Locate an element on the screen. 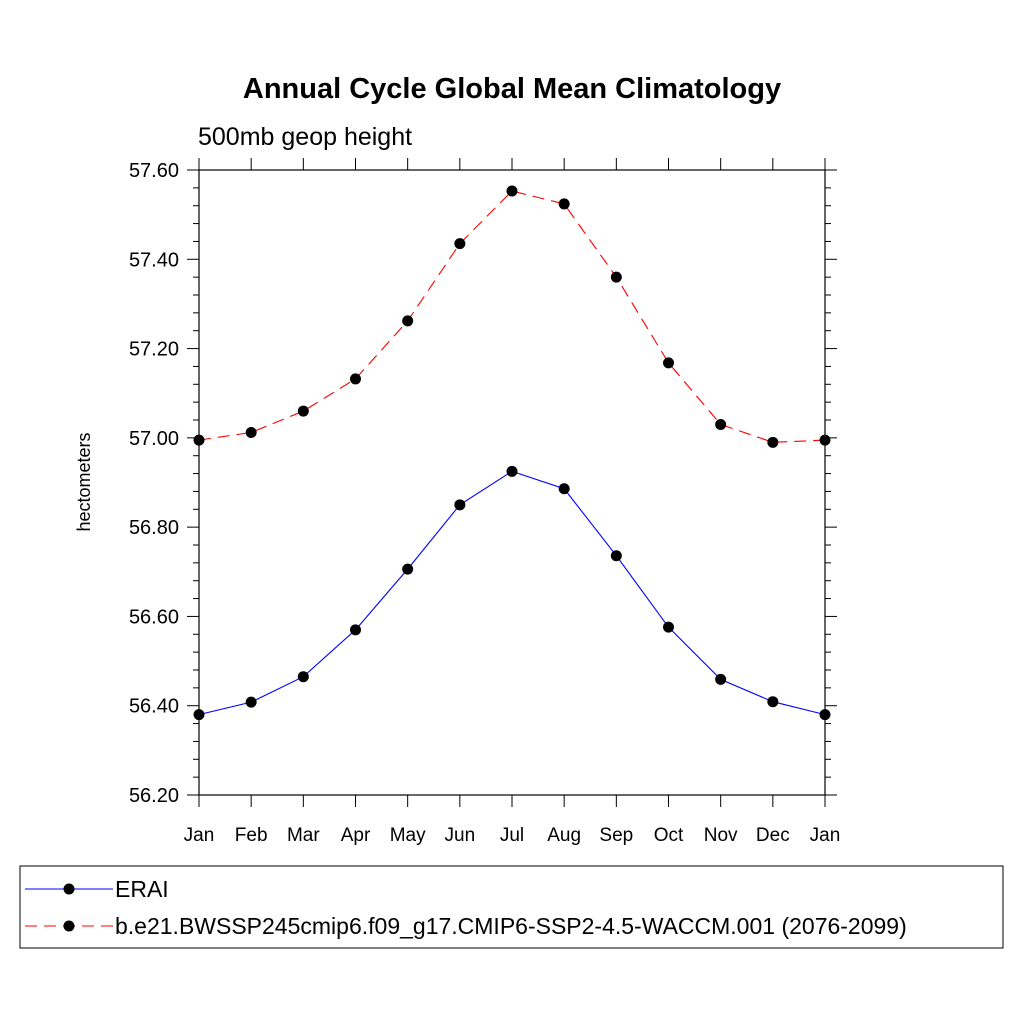 This screenshot has height=1024, width=1024. legend-box is located at coordinates (511, 907).